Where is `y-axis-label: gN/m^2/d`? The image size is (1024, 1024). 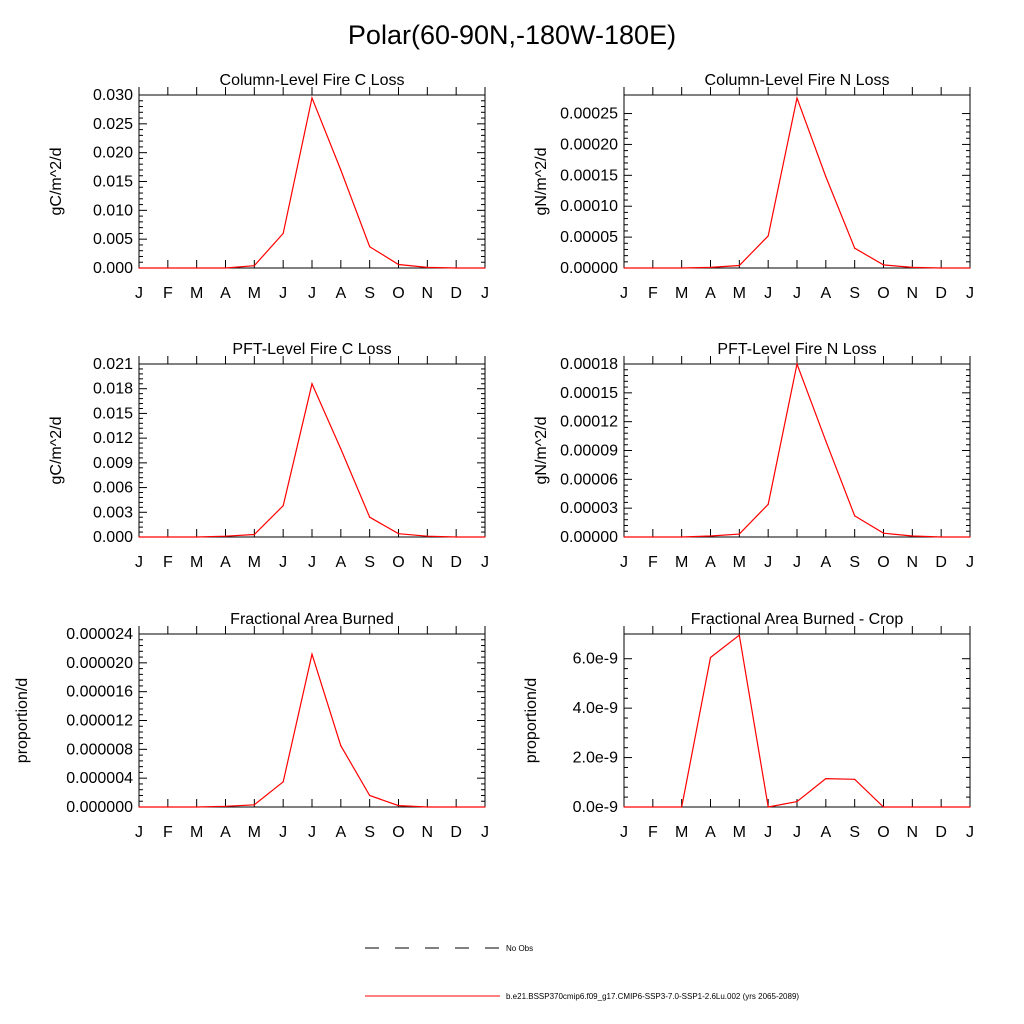 y-axis-label: gN/m^2/d is located at coordinates (541, 451).